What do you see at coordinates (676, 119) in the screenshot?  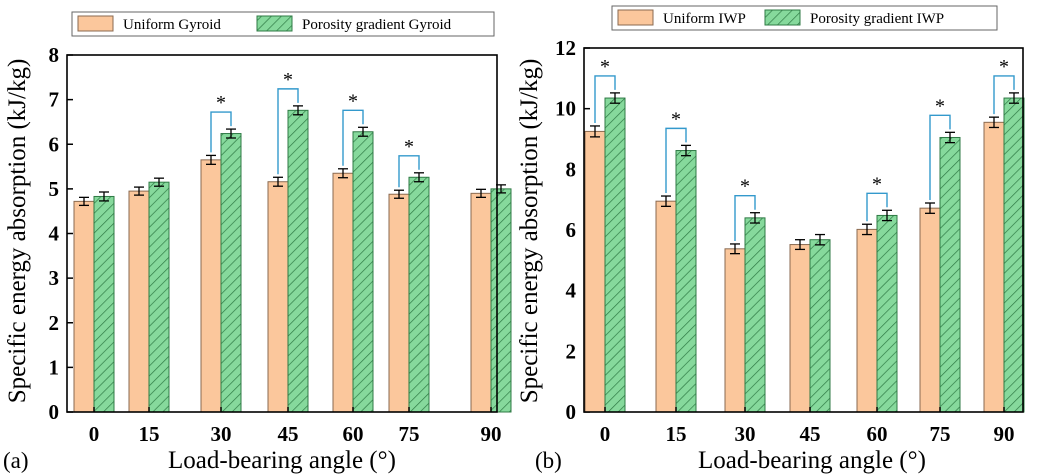 I see `significance-star-b-15: *` at bounding box center [676, 119].